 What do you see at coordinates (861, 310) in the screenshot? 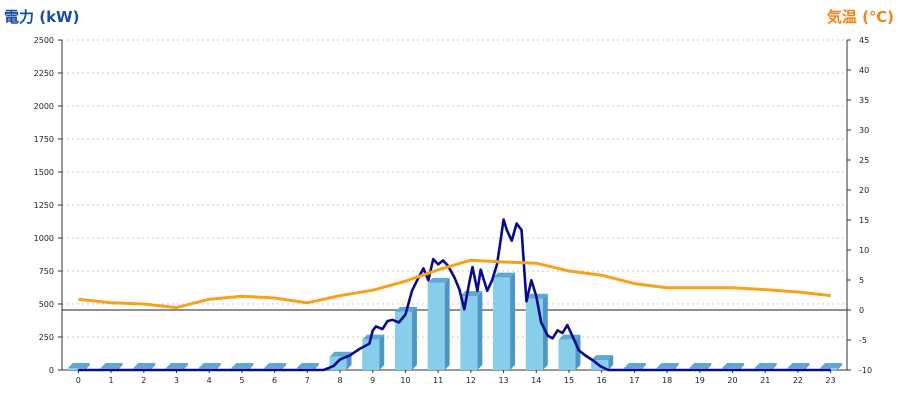
I see `right-tick-label: 0` at bounding box center [861, 310].